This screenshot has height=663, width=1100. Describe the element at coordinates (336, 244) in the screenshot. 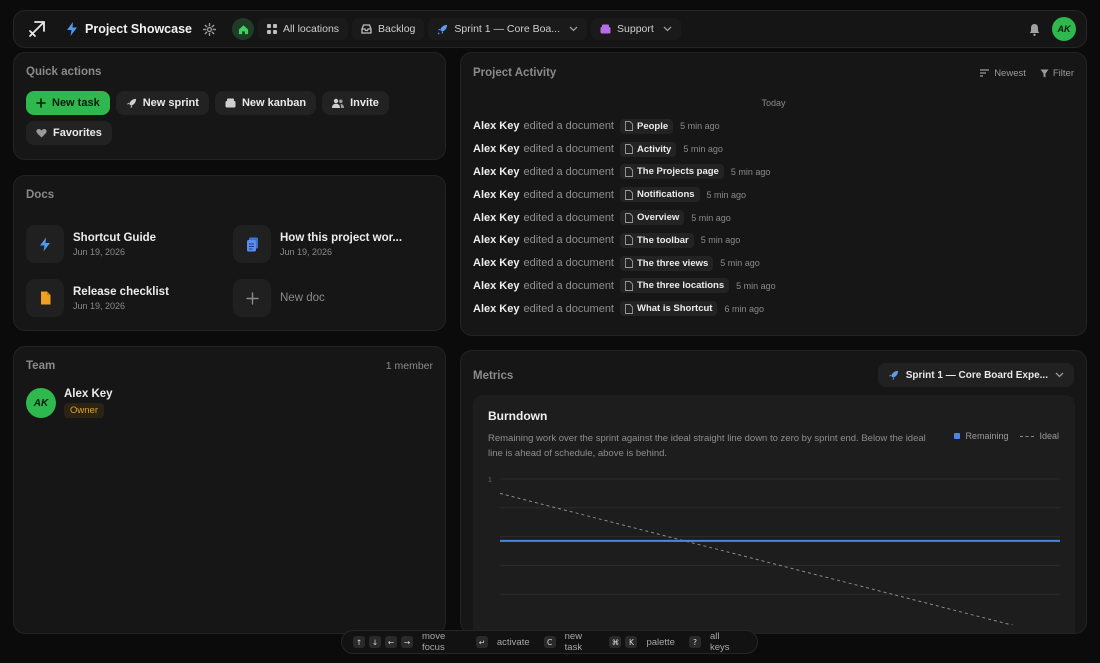

I see `doc-item: How this project wor... Jun 19, 2026` at that location.